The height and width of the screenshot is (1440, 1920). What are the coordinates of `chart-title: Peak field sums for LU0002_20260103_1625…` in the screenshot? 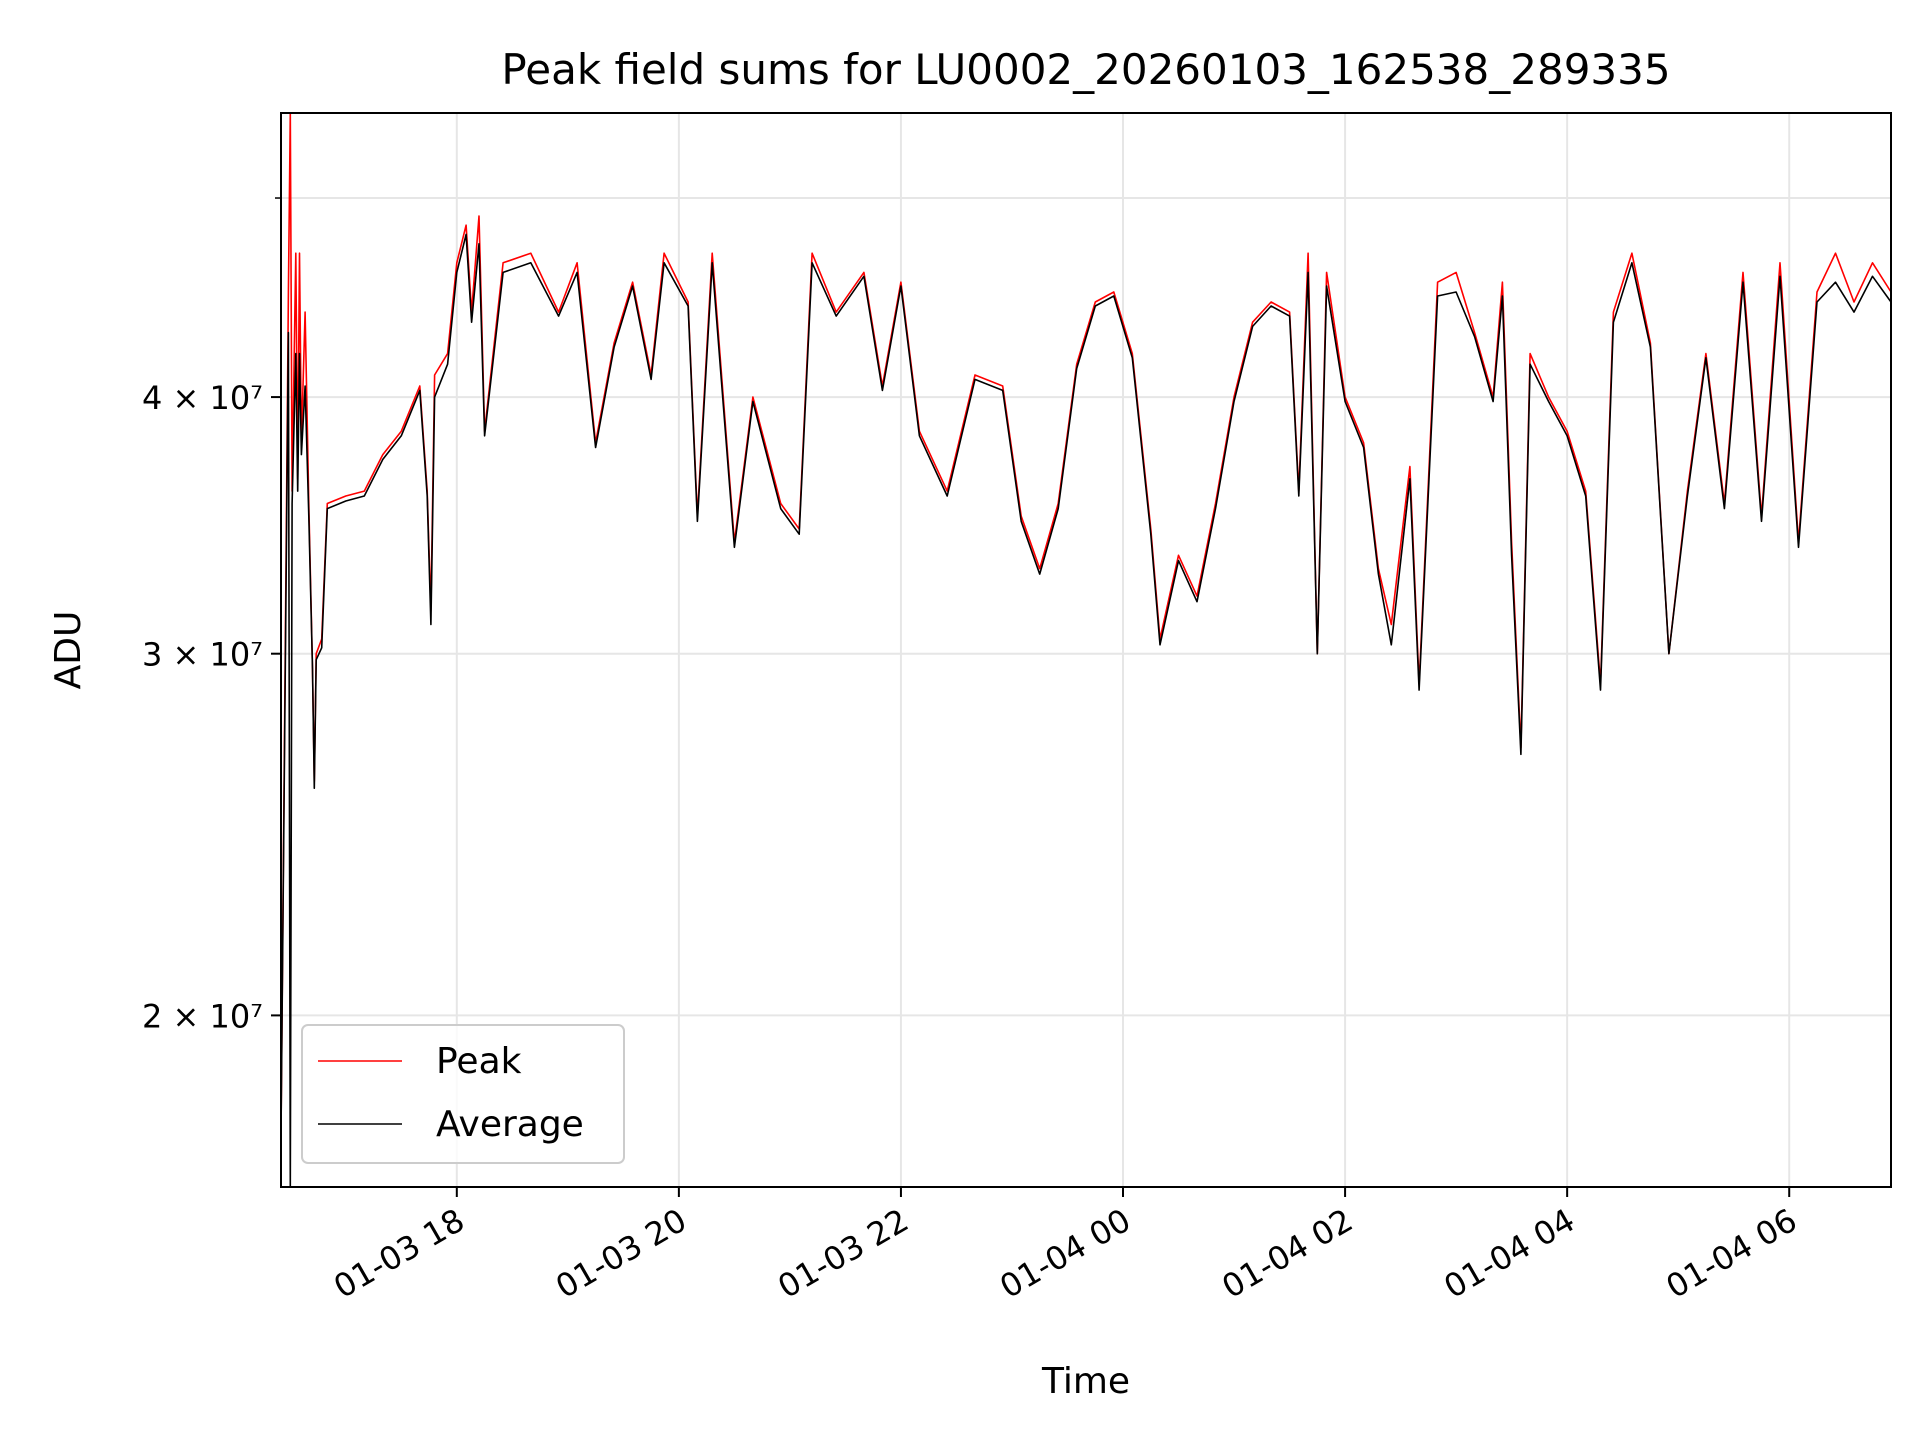 It's located at (1085, 69).